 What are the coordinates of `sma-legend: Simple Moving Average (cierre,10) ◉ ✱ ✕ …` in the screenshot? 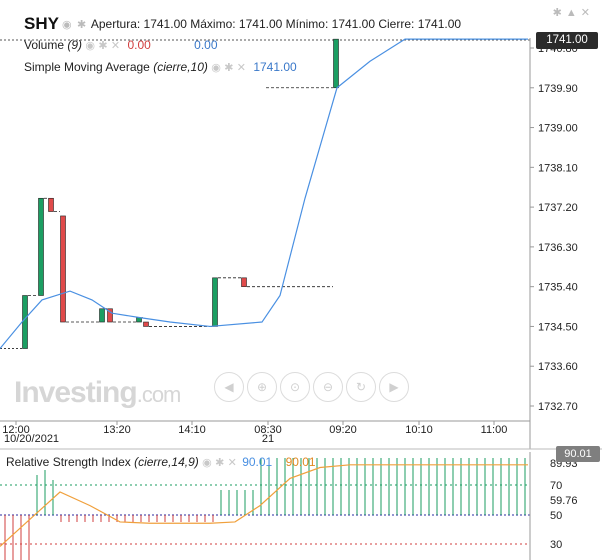 It's located at (160, 67).